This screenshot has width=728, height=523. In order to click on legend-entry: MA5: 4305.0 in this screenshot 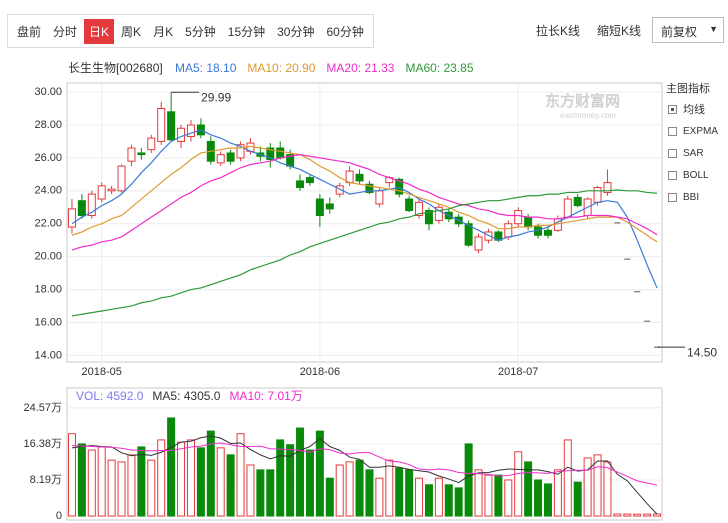, I will do `click(186, 396)`.